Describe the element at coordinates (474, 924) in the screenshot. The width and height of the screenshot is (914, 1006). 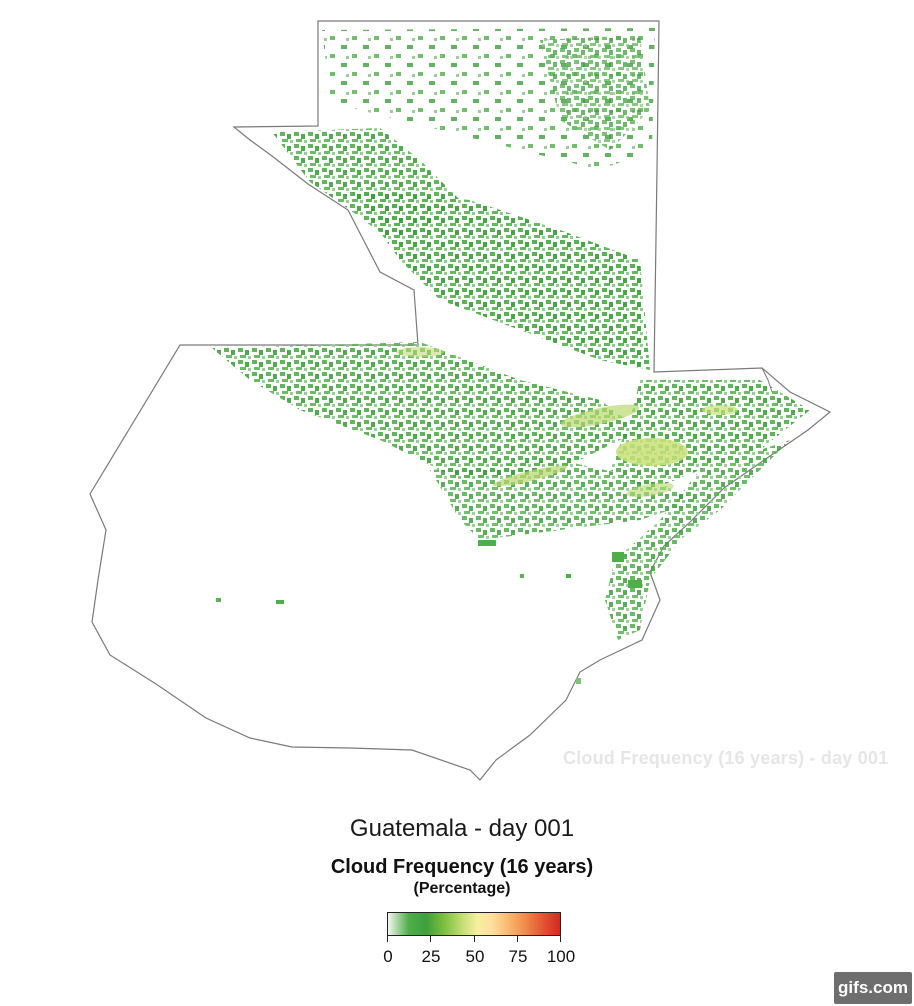
I see `legend-colorbar` at that location.